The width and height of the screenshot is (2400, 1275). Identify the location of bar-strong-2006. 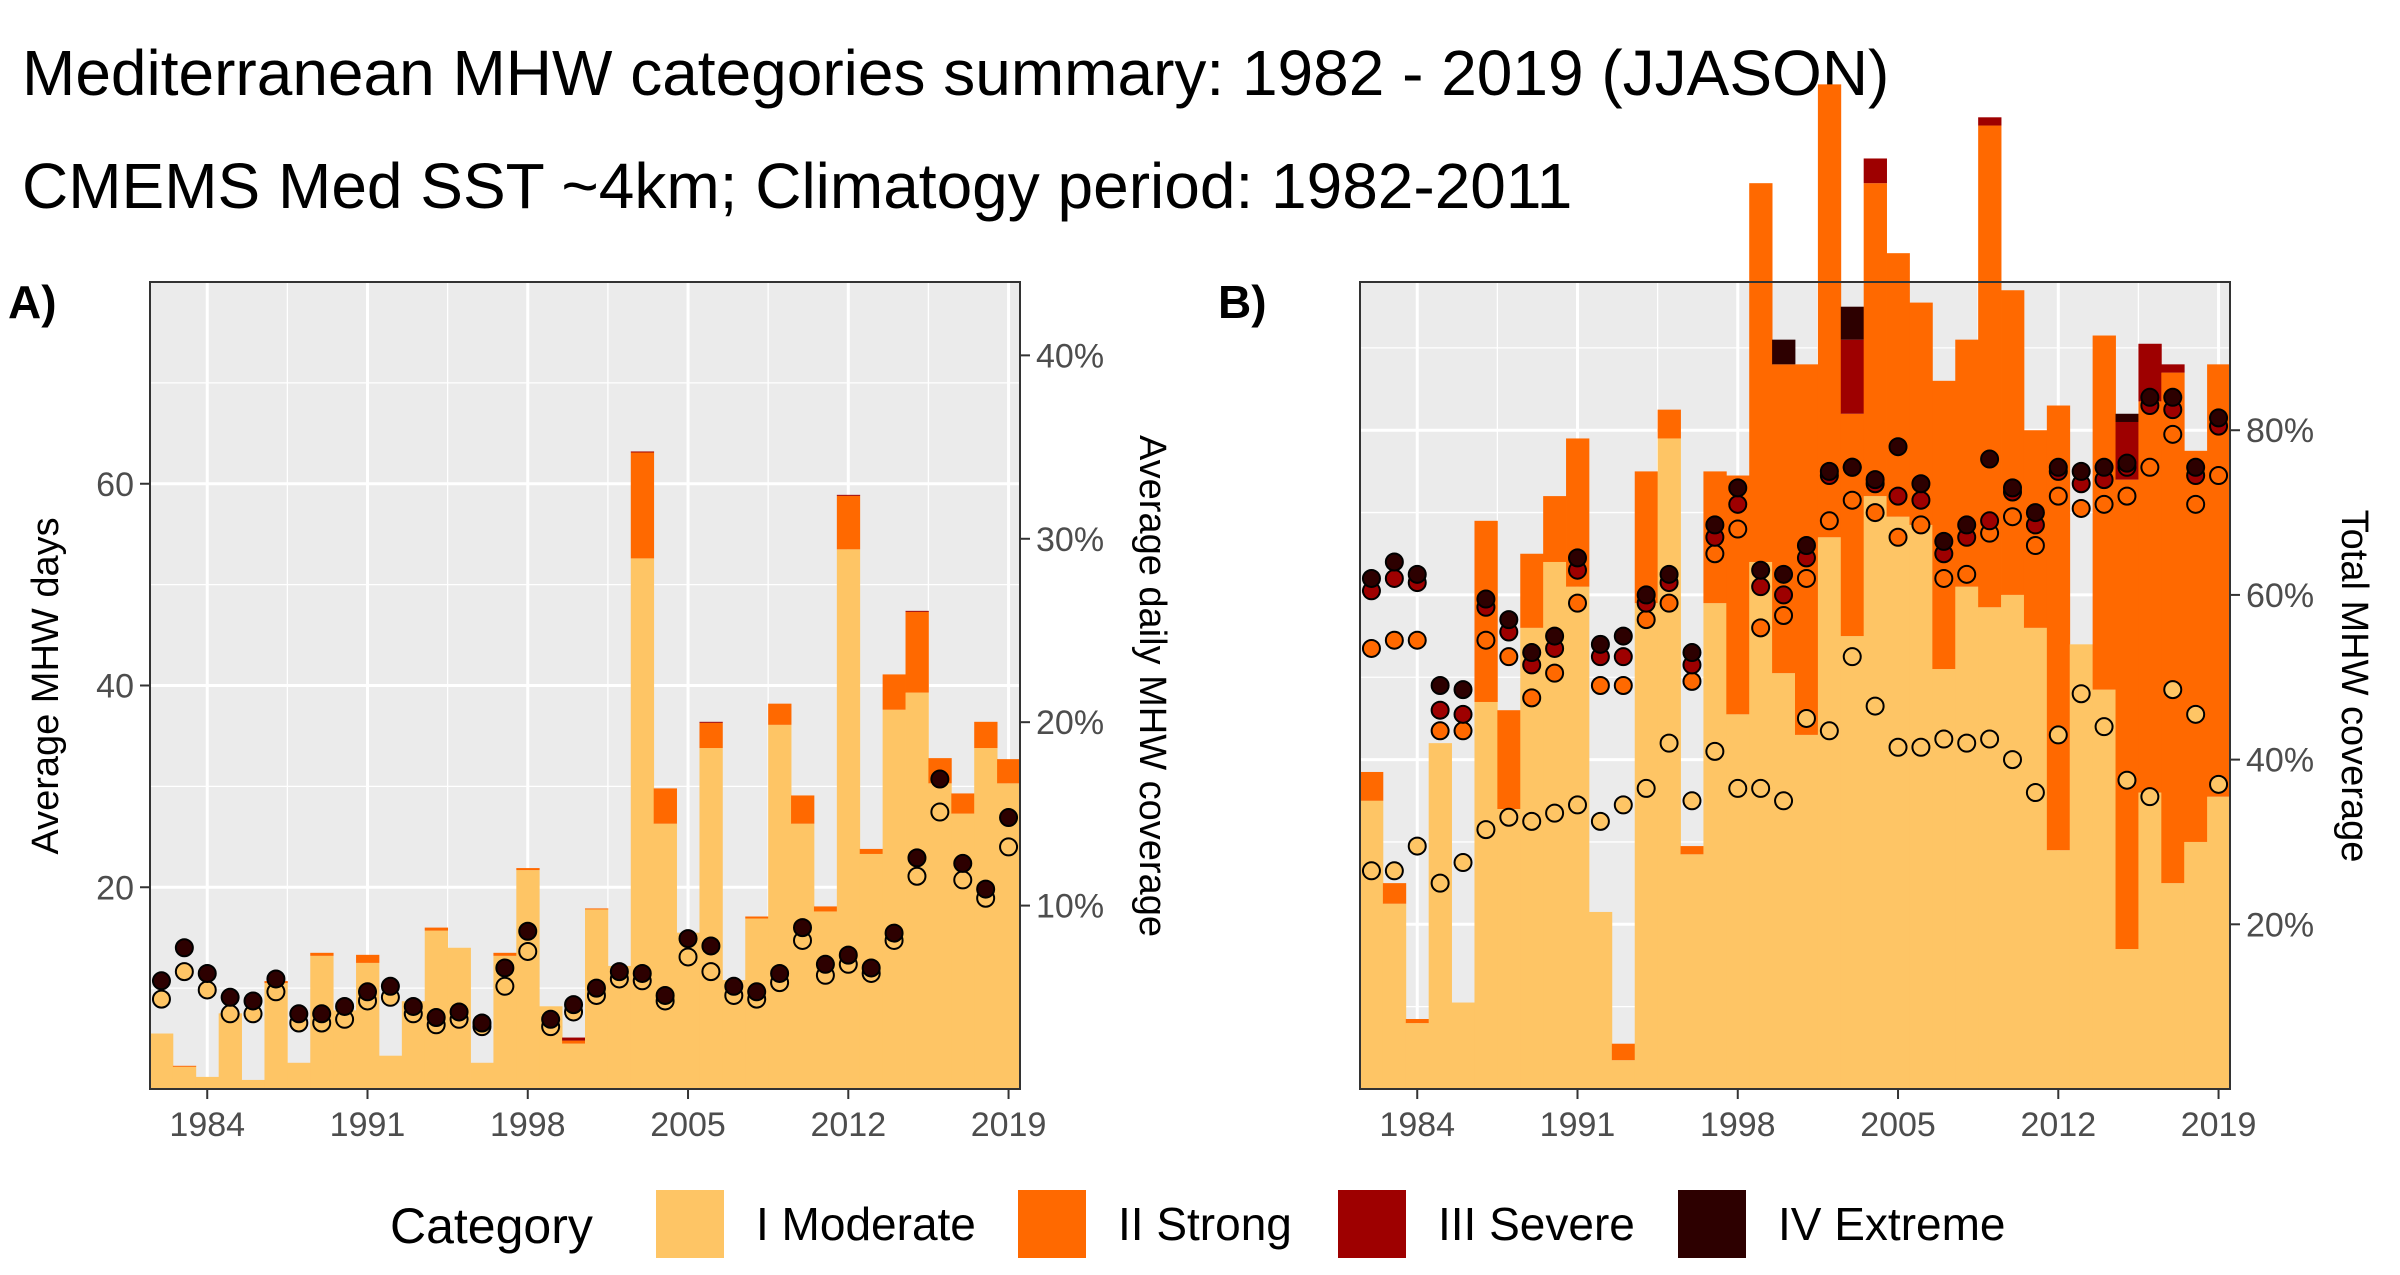
(711, 735).